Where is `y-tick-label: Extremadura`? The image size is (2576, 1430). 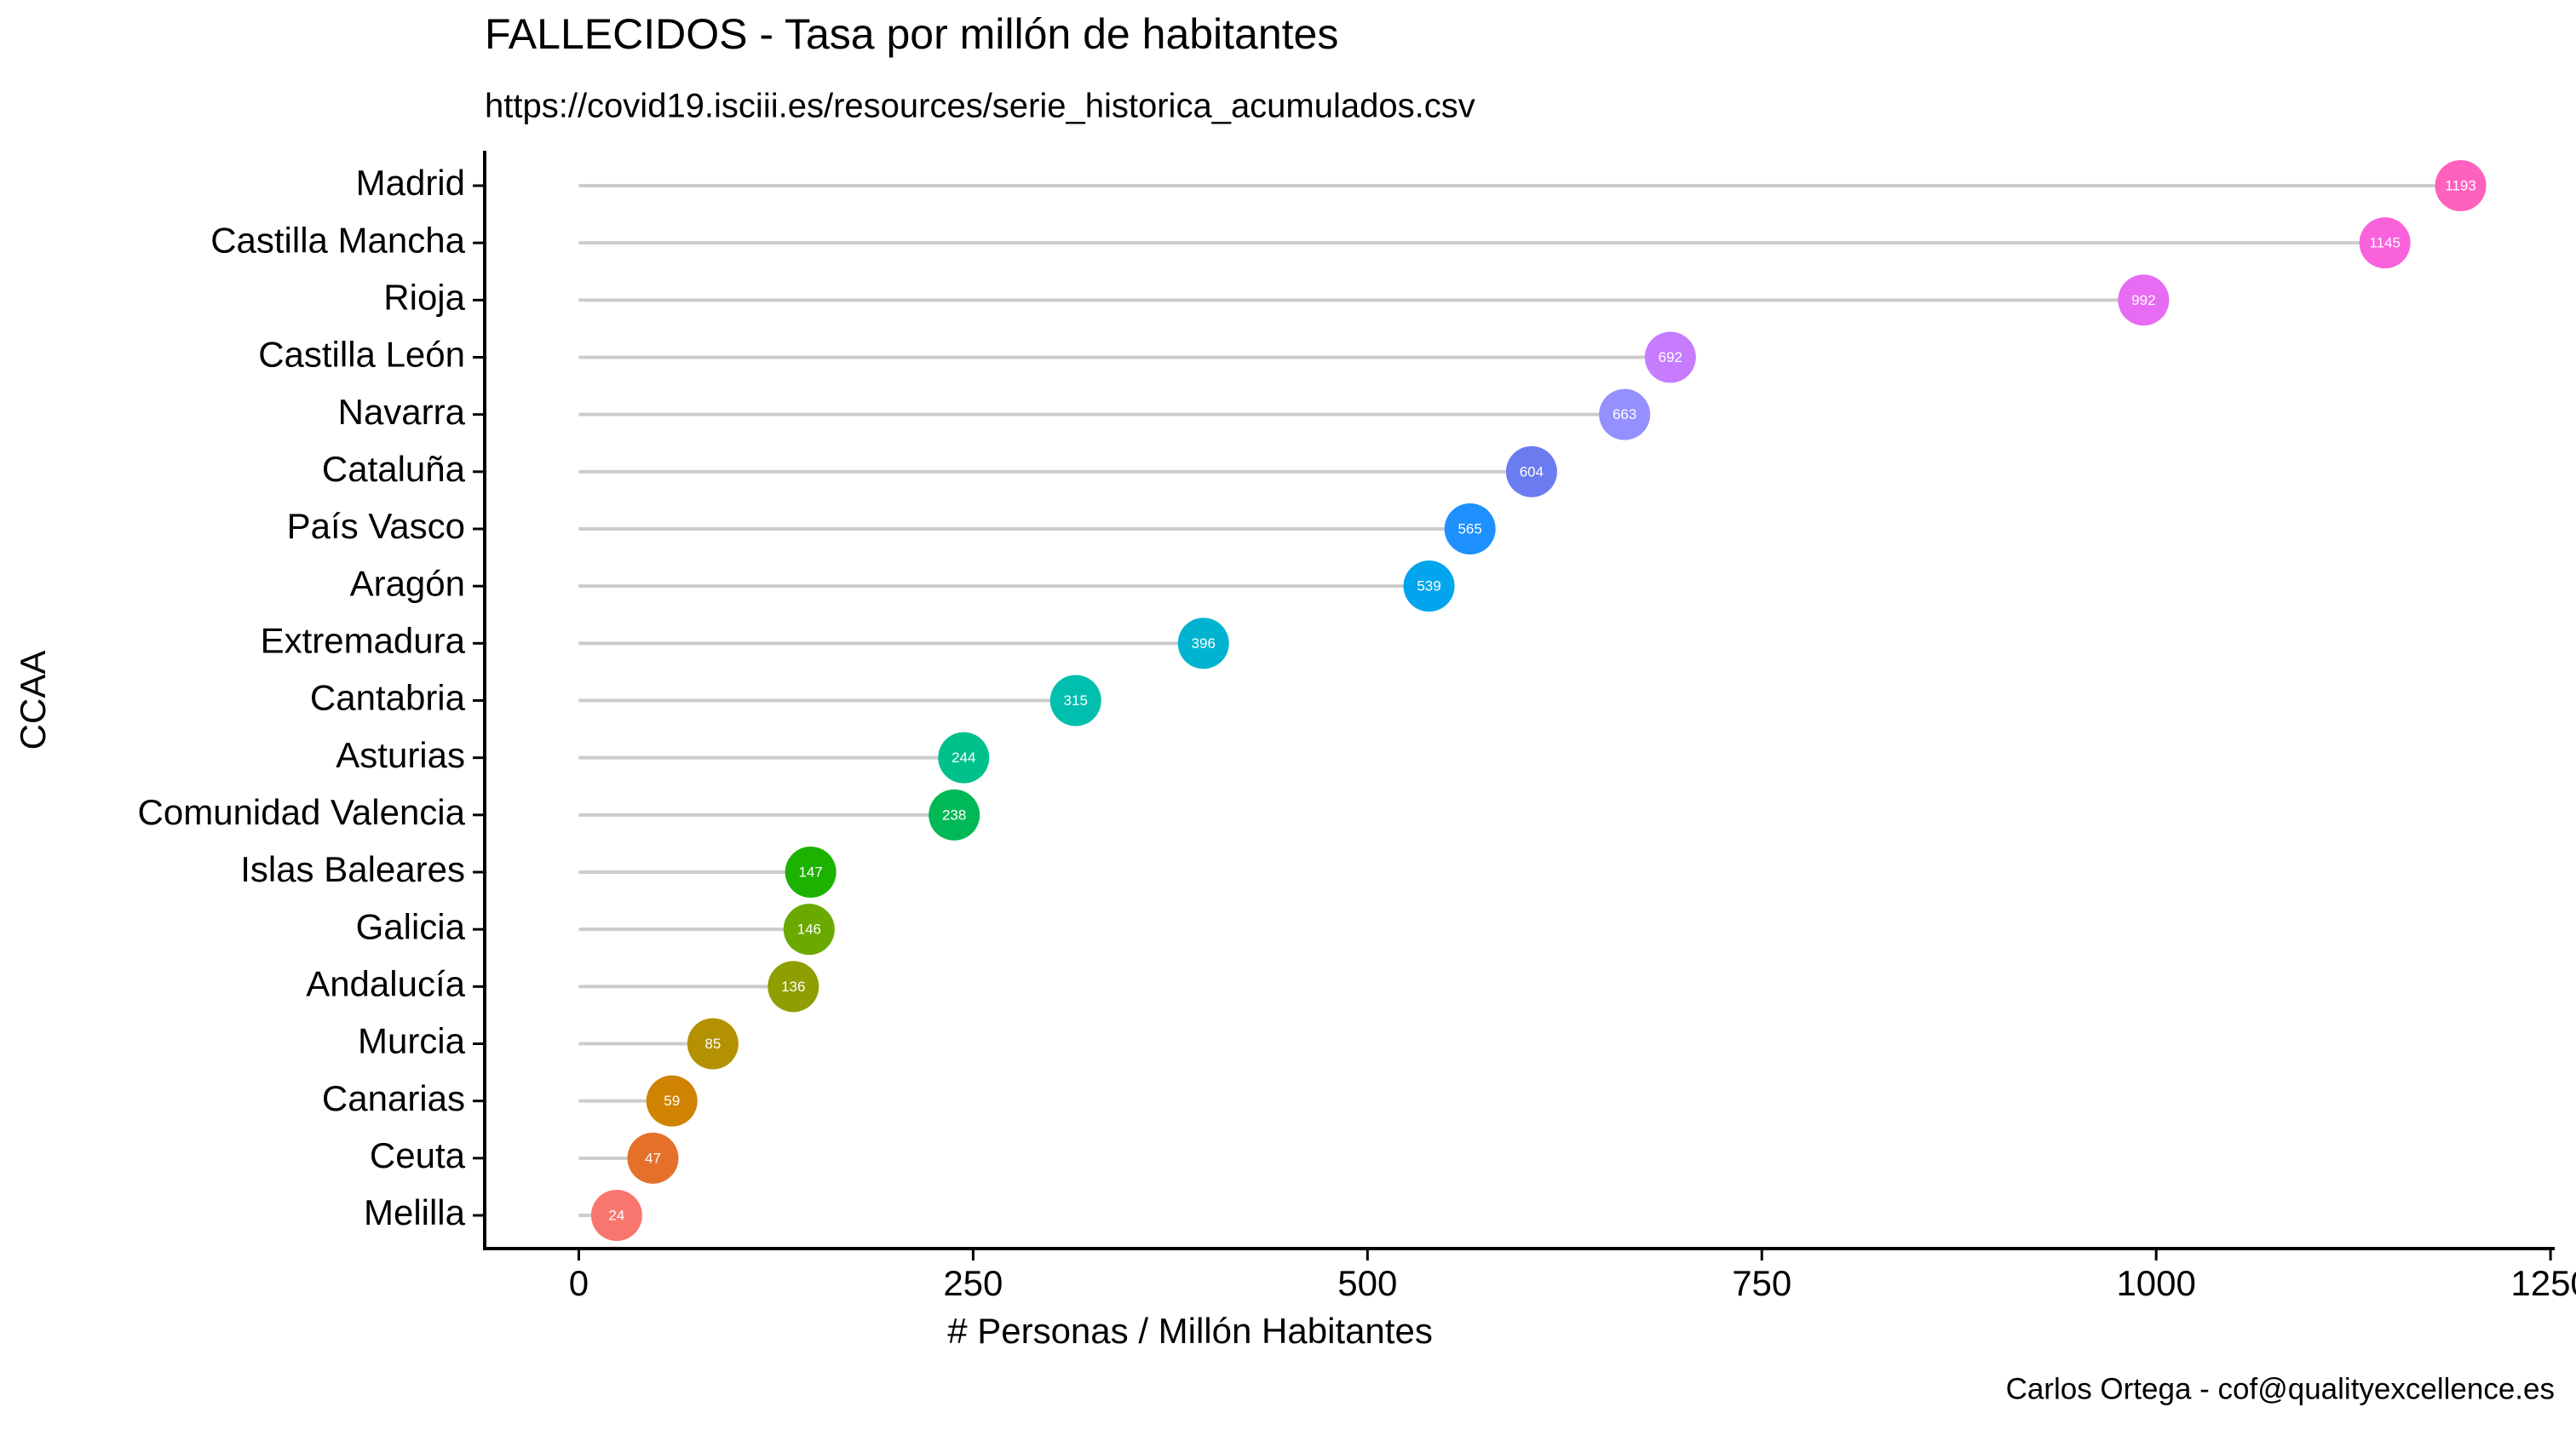
y-tick-label: Extremadura is located at coordinates (364, 640).